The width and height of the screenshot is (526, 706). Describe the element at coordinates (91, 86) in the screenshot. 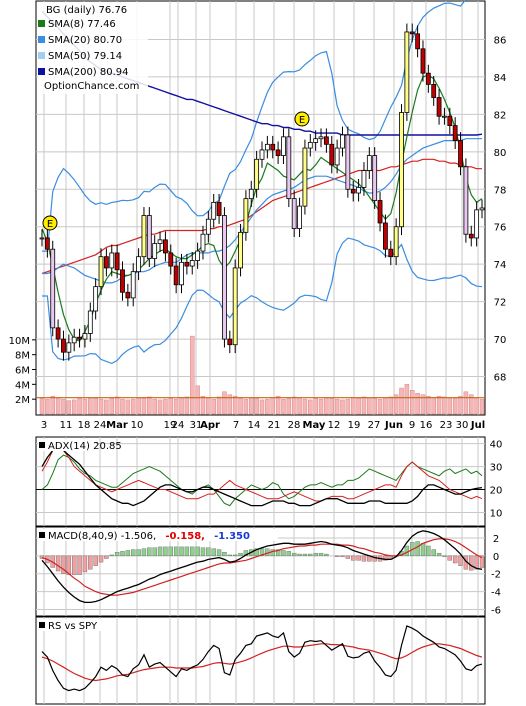

I see `watermark: OptionChance.com` at that location.